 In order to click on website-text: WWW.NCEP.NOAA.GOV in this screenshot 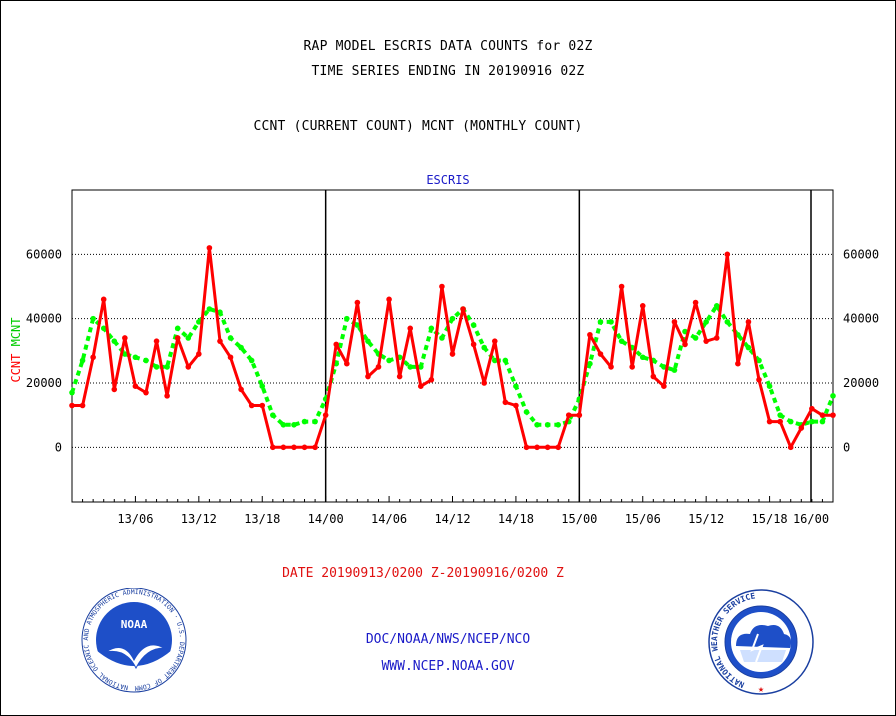, I will do `click(448, 666)`.